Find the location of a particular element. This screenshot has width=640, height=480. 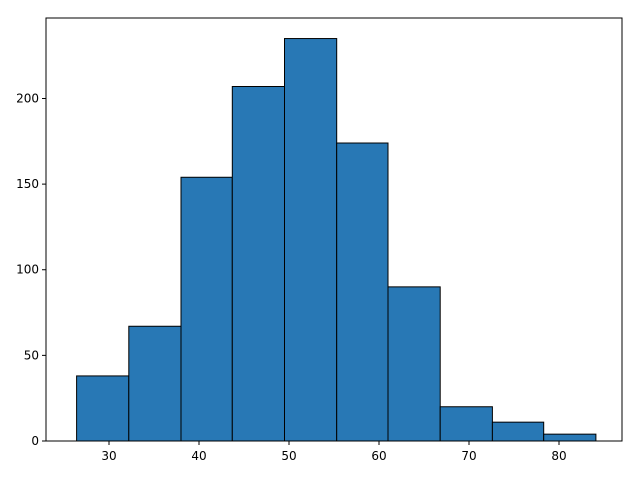

y-tick-label: 150 is located at coordinates (27, 184).